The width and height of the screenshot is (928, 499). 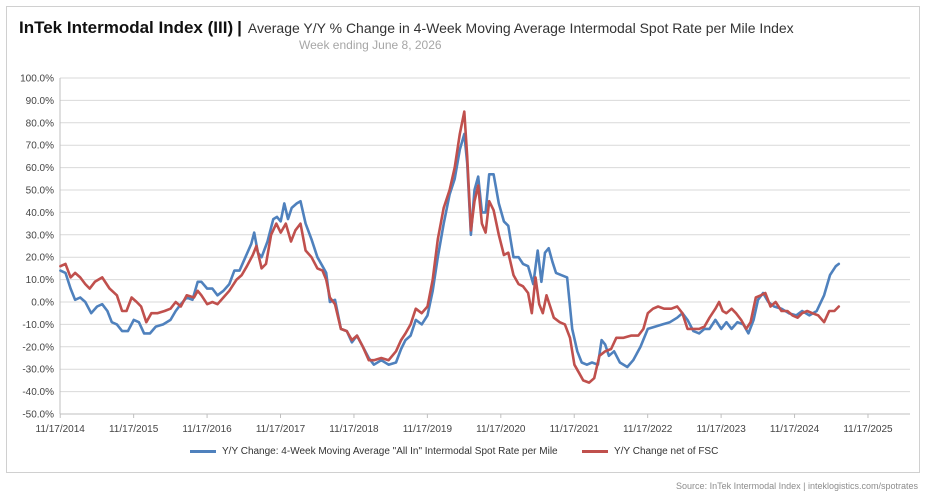 What do you see at coordinates (37, 79) in the screenshot?
I see `y-tick-label: 100.0%` at bounding box center [37, 79].